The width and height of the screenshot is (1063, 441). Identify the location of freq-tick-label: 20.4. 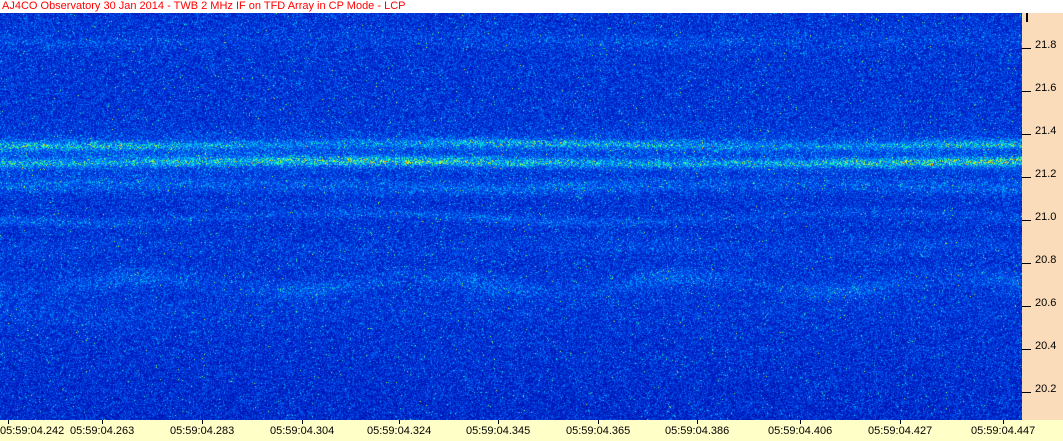
(1046, 346).